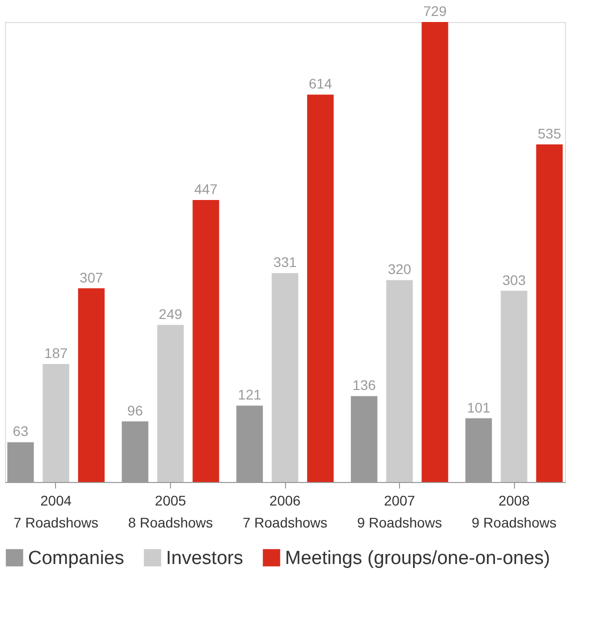 The height and width of the screenshot is (621, 596). Describe the element at coordinates (417, 558) in the screenshot. I see `legend-label: Meetings (groups/one-on-ones)` at that location.